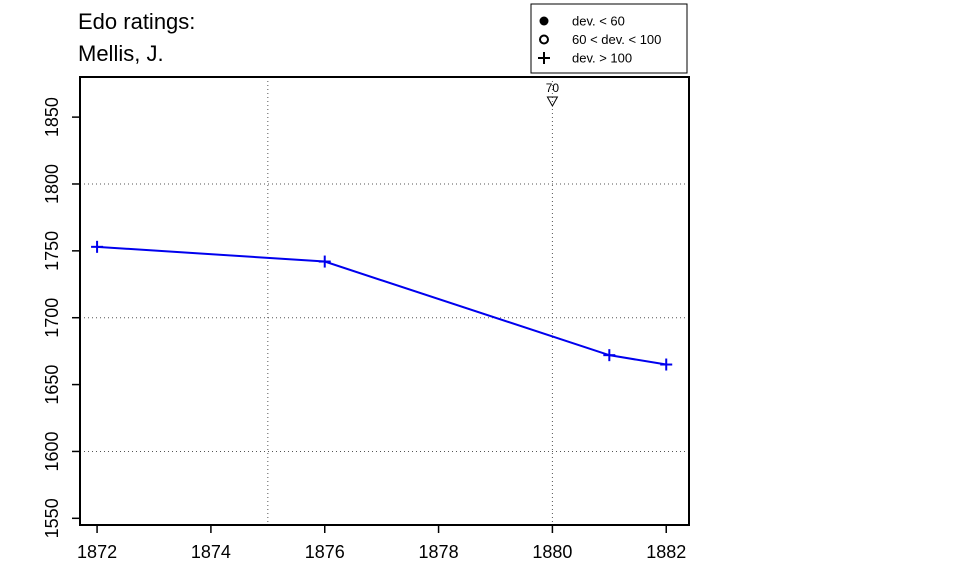  I want to click on x-tick-label-1880: 1880, so click(552, 552).